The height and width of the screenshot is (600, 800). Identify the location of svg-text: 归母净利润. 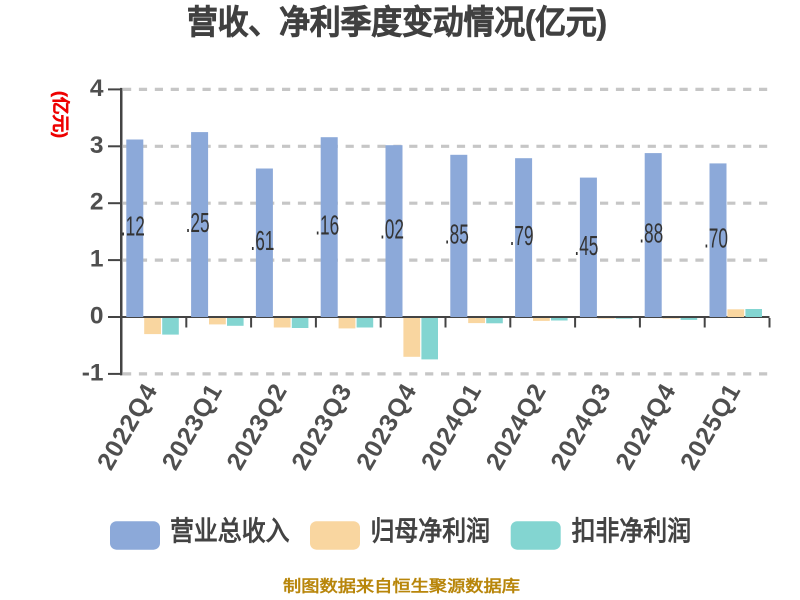
(431, 531).